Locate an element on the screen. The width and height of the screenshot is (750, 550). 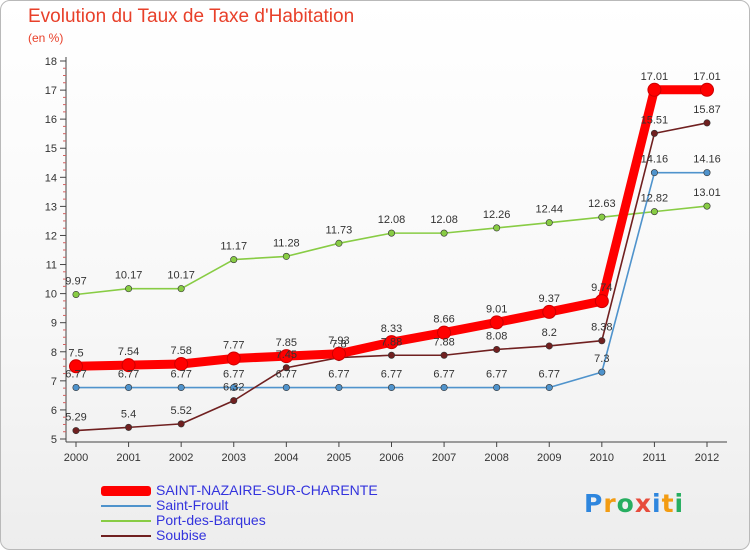
x-tick-label: 2005 is located at coordinates (339, 458).